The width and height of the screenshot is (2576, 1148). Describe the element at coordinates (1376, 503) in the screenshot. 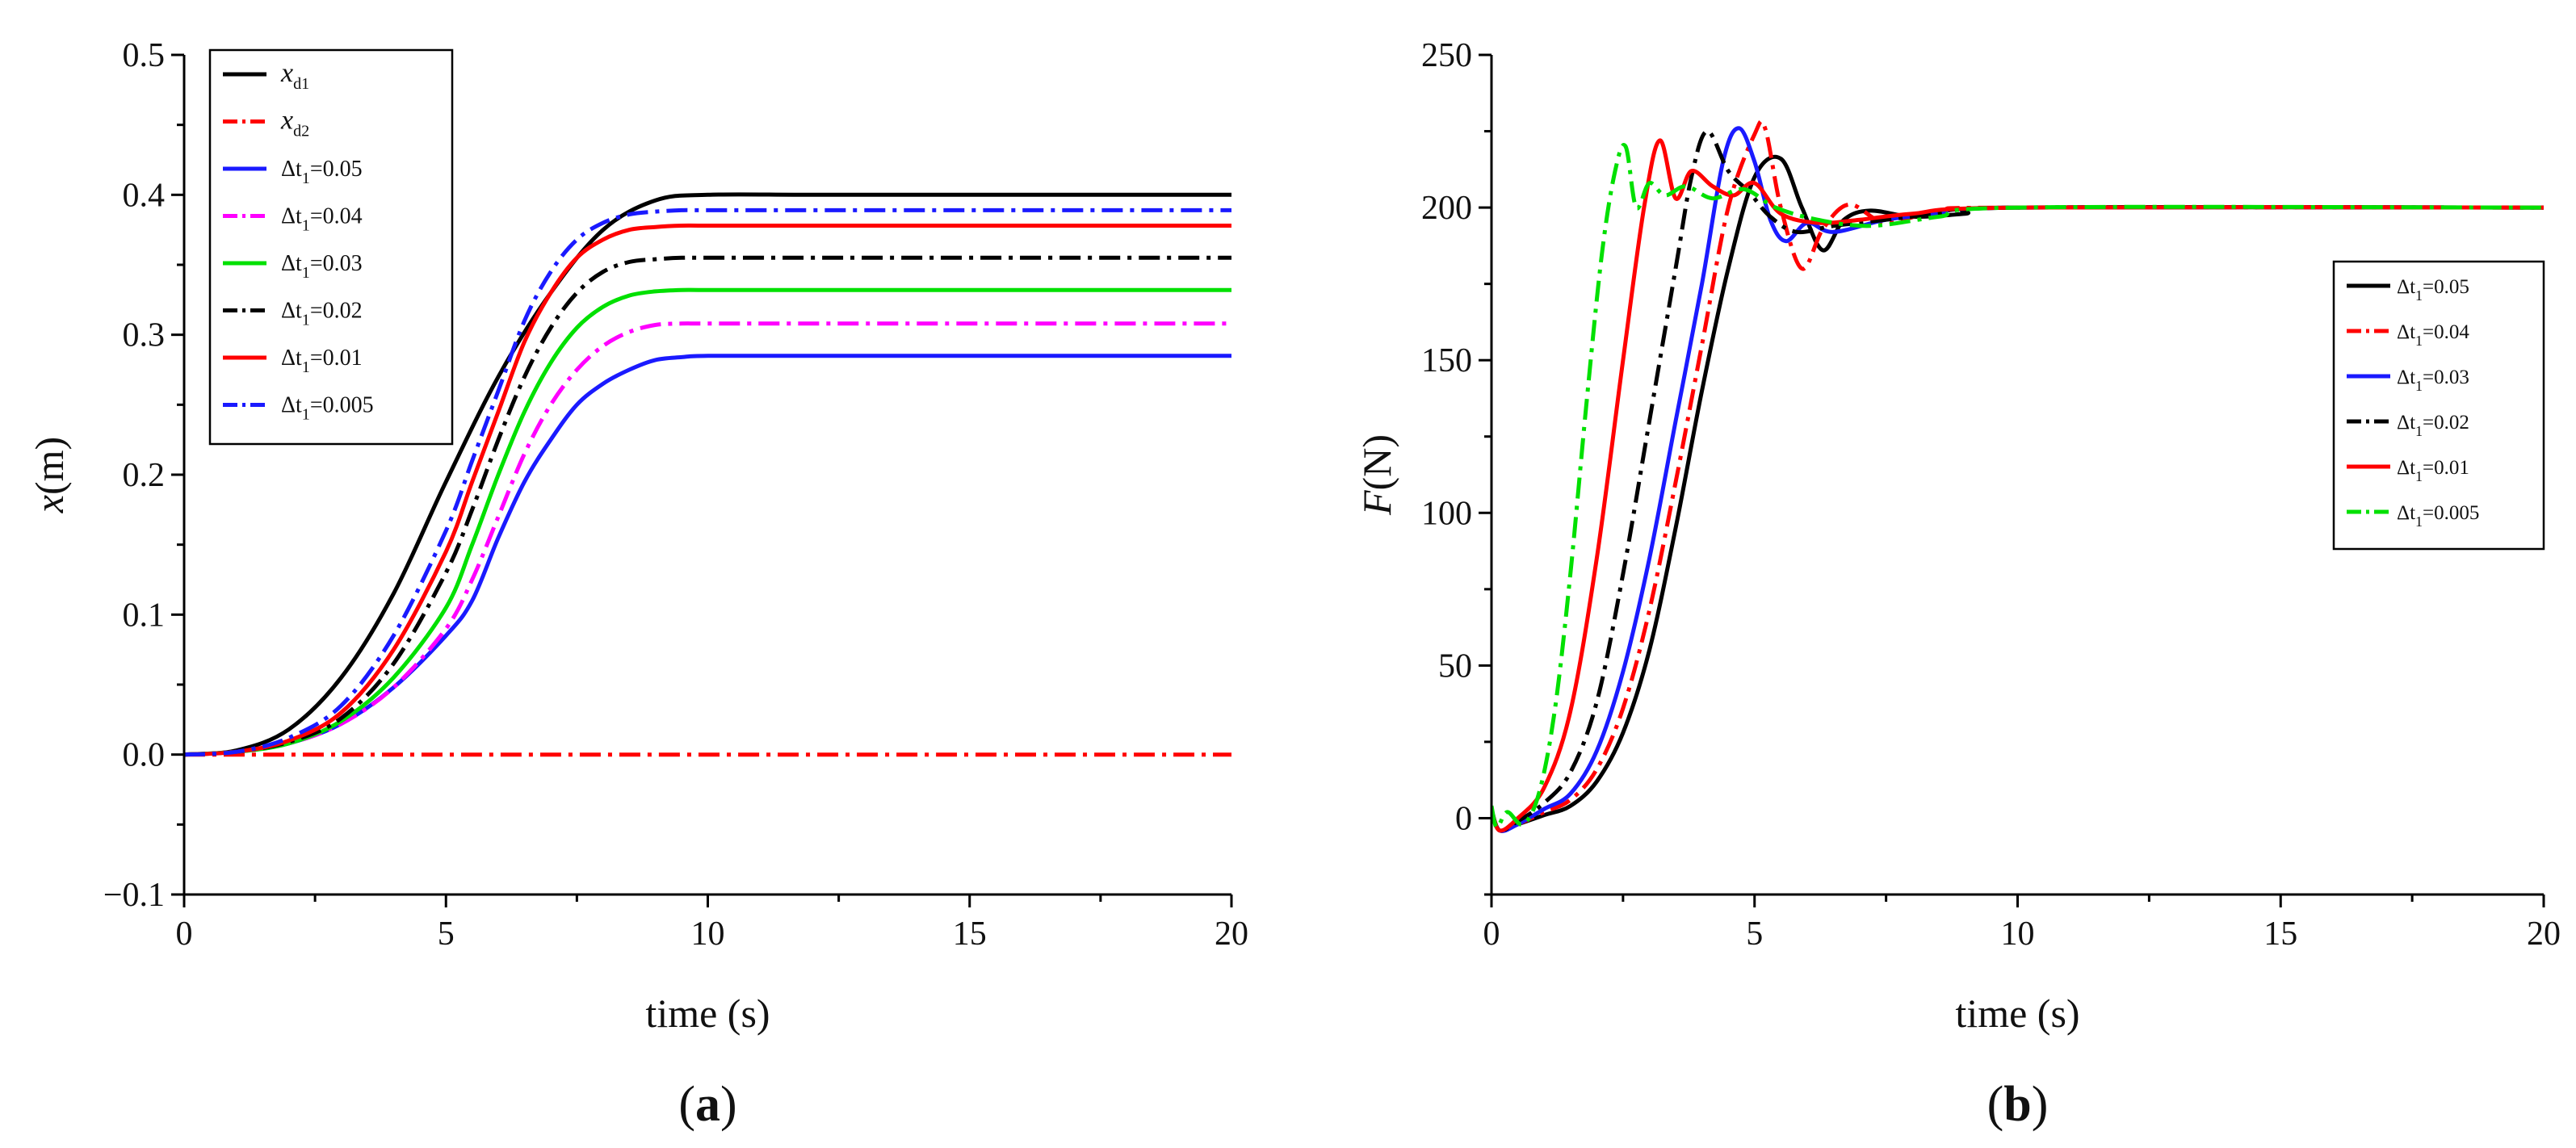

I see `y-axis-variable: F` at that location.